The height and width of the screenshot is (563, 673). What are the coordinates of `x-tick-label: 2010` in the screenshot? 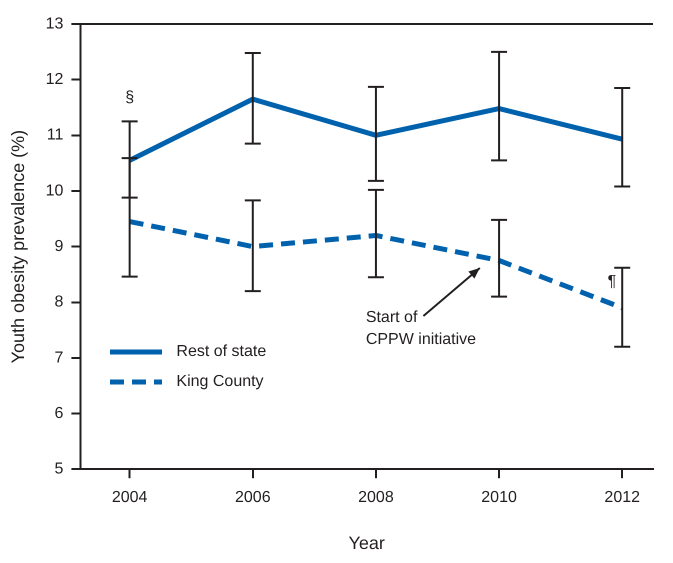 It's located at (499, 497).